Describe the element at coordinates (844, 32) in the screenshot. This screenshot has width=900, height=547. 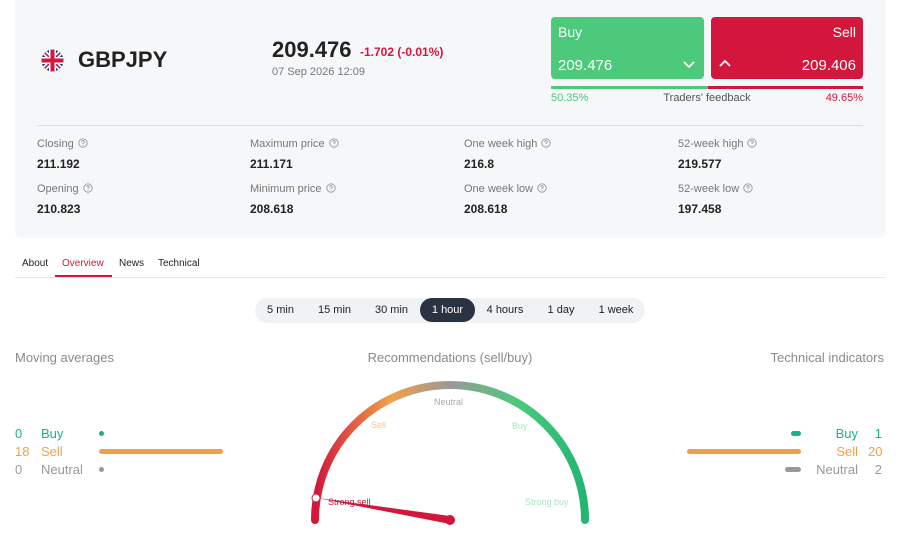
I see `sell-label: Sell` at that location.